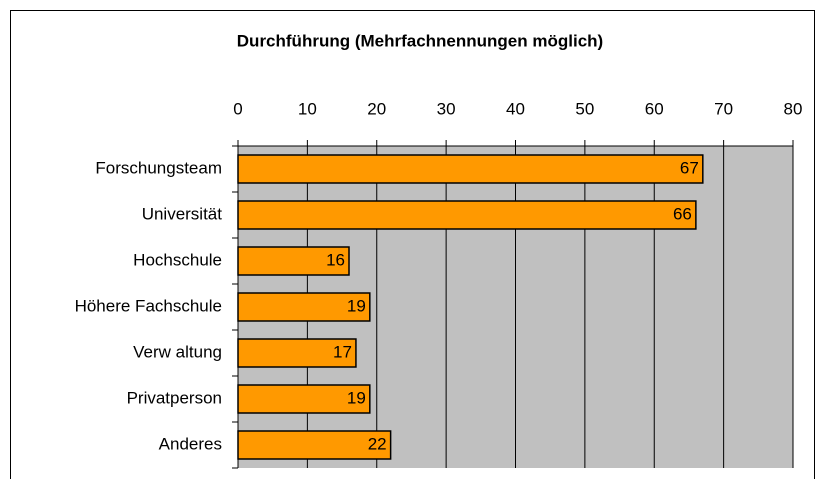 This screenshot has height=479, width=823. What do you see at coordinates (584, 108) in the screenshot?
I see `x-tick-label: 50` at bounding box center [584, 108].